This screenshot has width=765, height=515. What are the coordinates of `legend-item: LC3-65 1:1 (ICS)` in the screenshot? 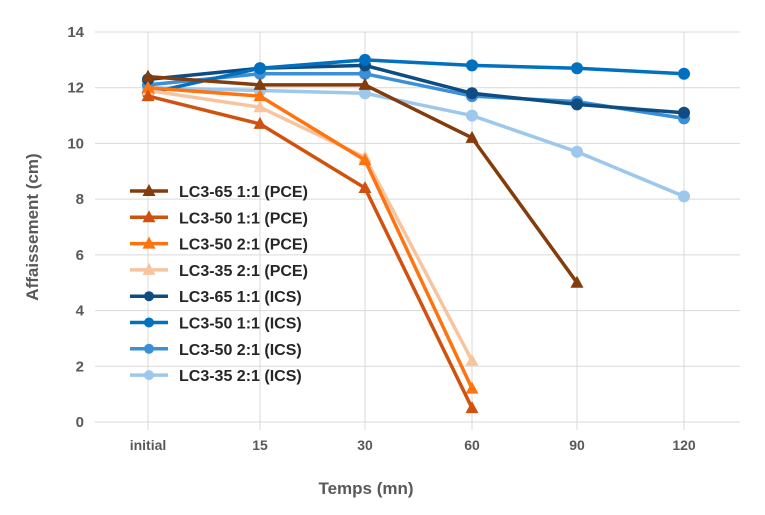 It's located at (216, 297).